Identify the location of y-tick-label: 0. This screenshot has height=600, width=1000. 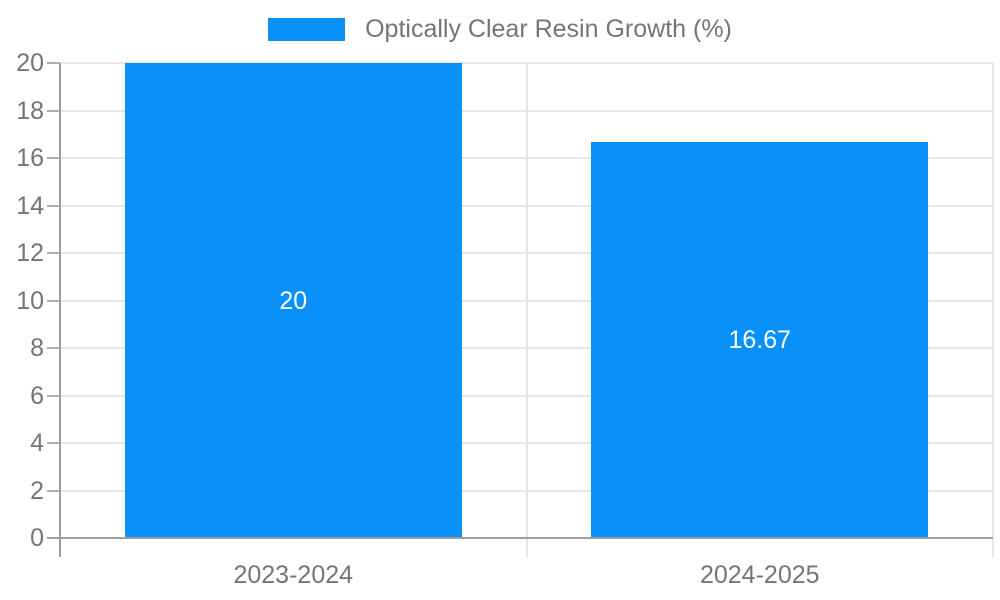
(37, 538).